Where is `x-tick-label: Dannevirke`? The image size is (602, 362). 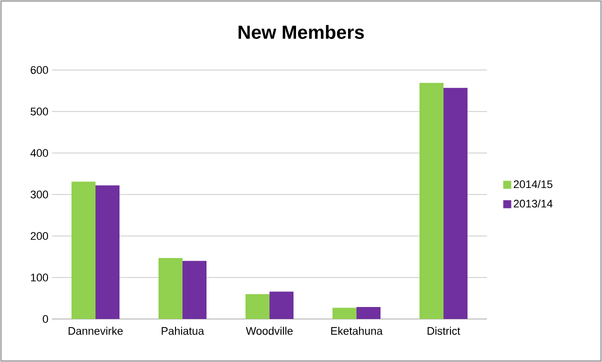
x-tick-label: Dannevirke is located at coordinates (95, 330).